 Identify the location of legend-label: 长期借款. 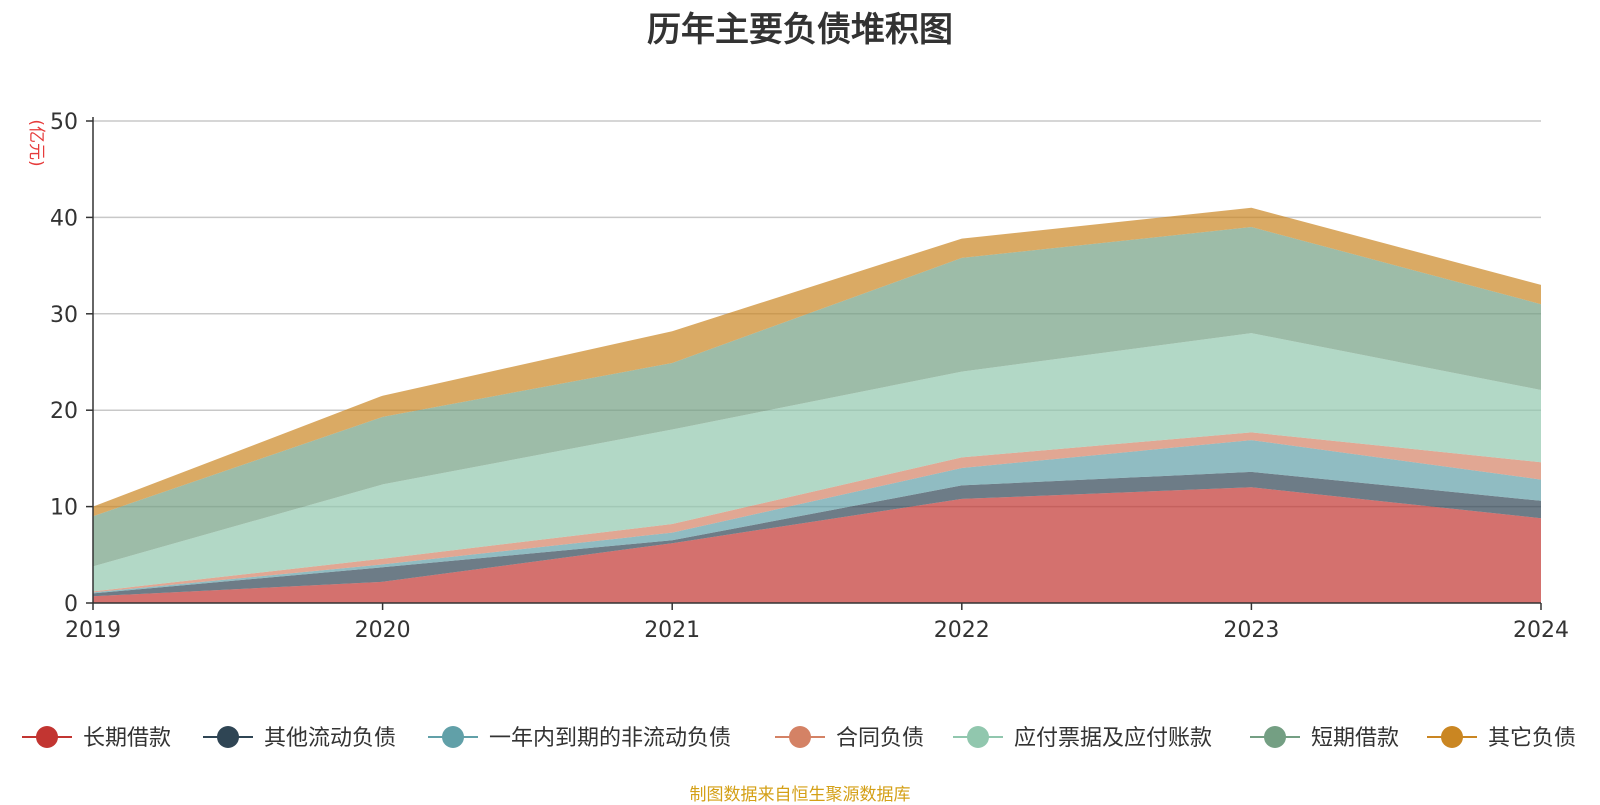
(127, 738).